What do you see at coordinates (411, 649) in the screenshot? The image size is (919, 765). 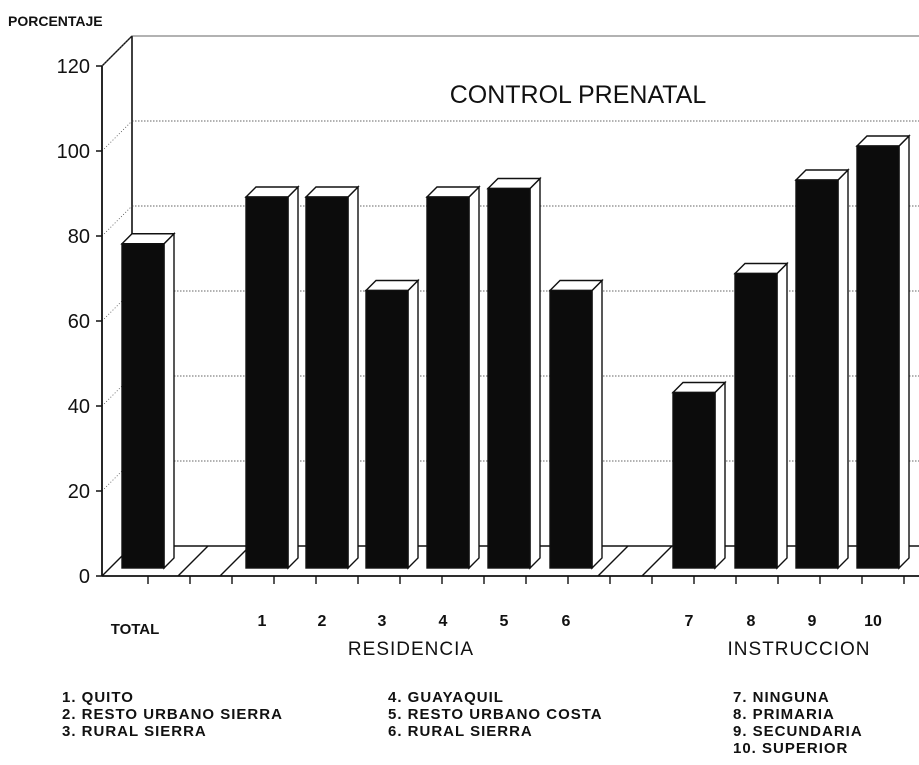 I see `group-label-residencia: RESIDENCIA` at bounding box center [411, 649].